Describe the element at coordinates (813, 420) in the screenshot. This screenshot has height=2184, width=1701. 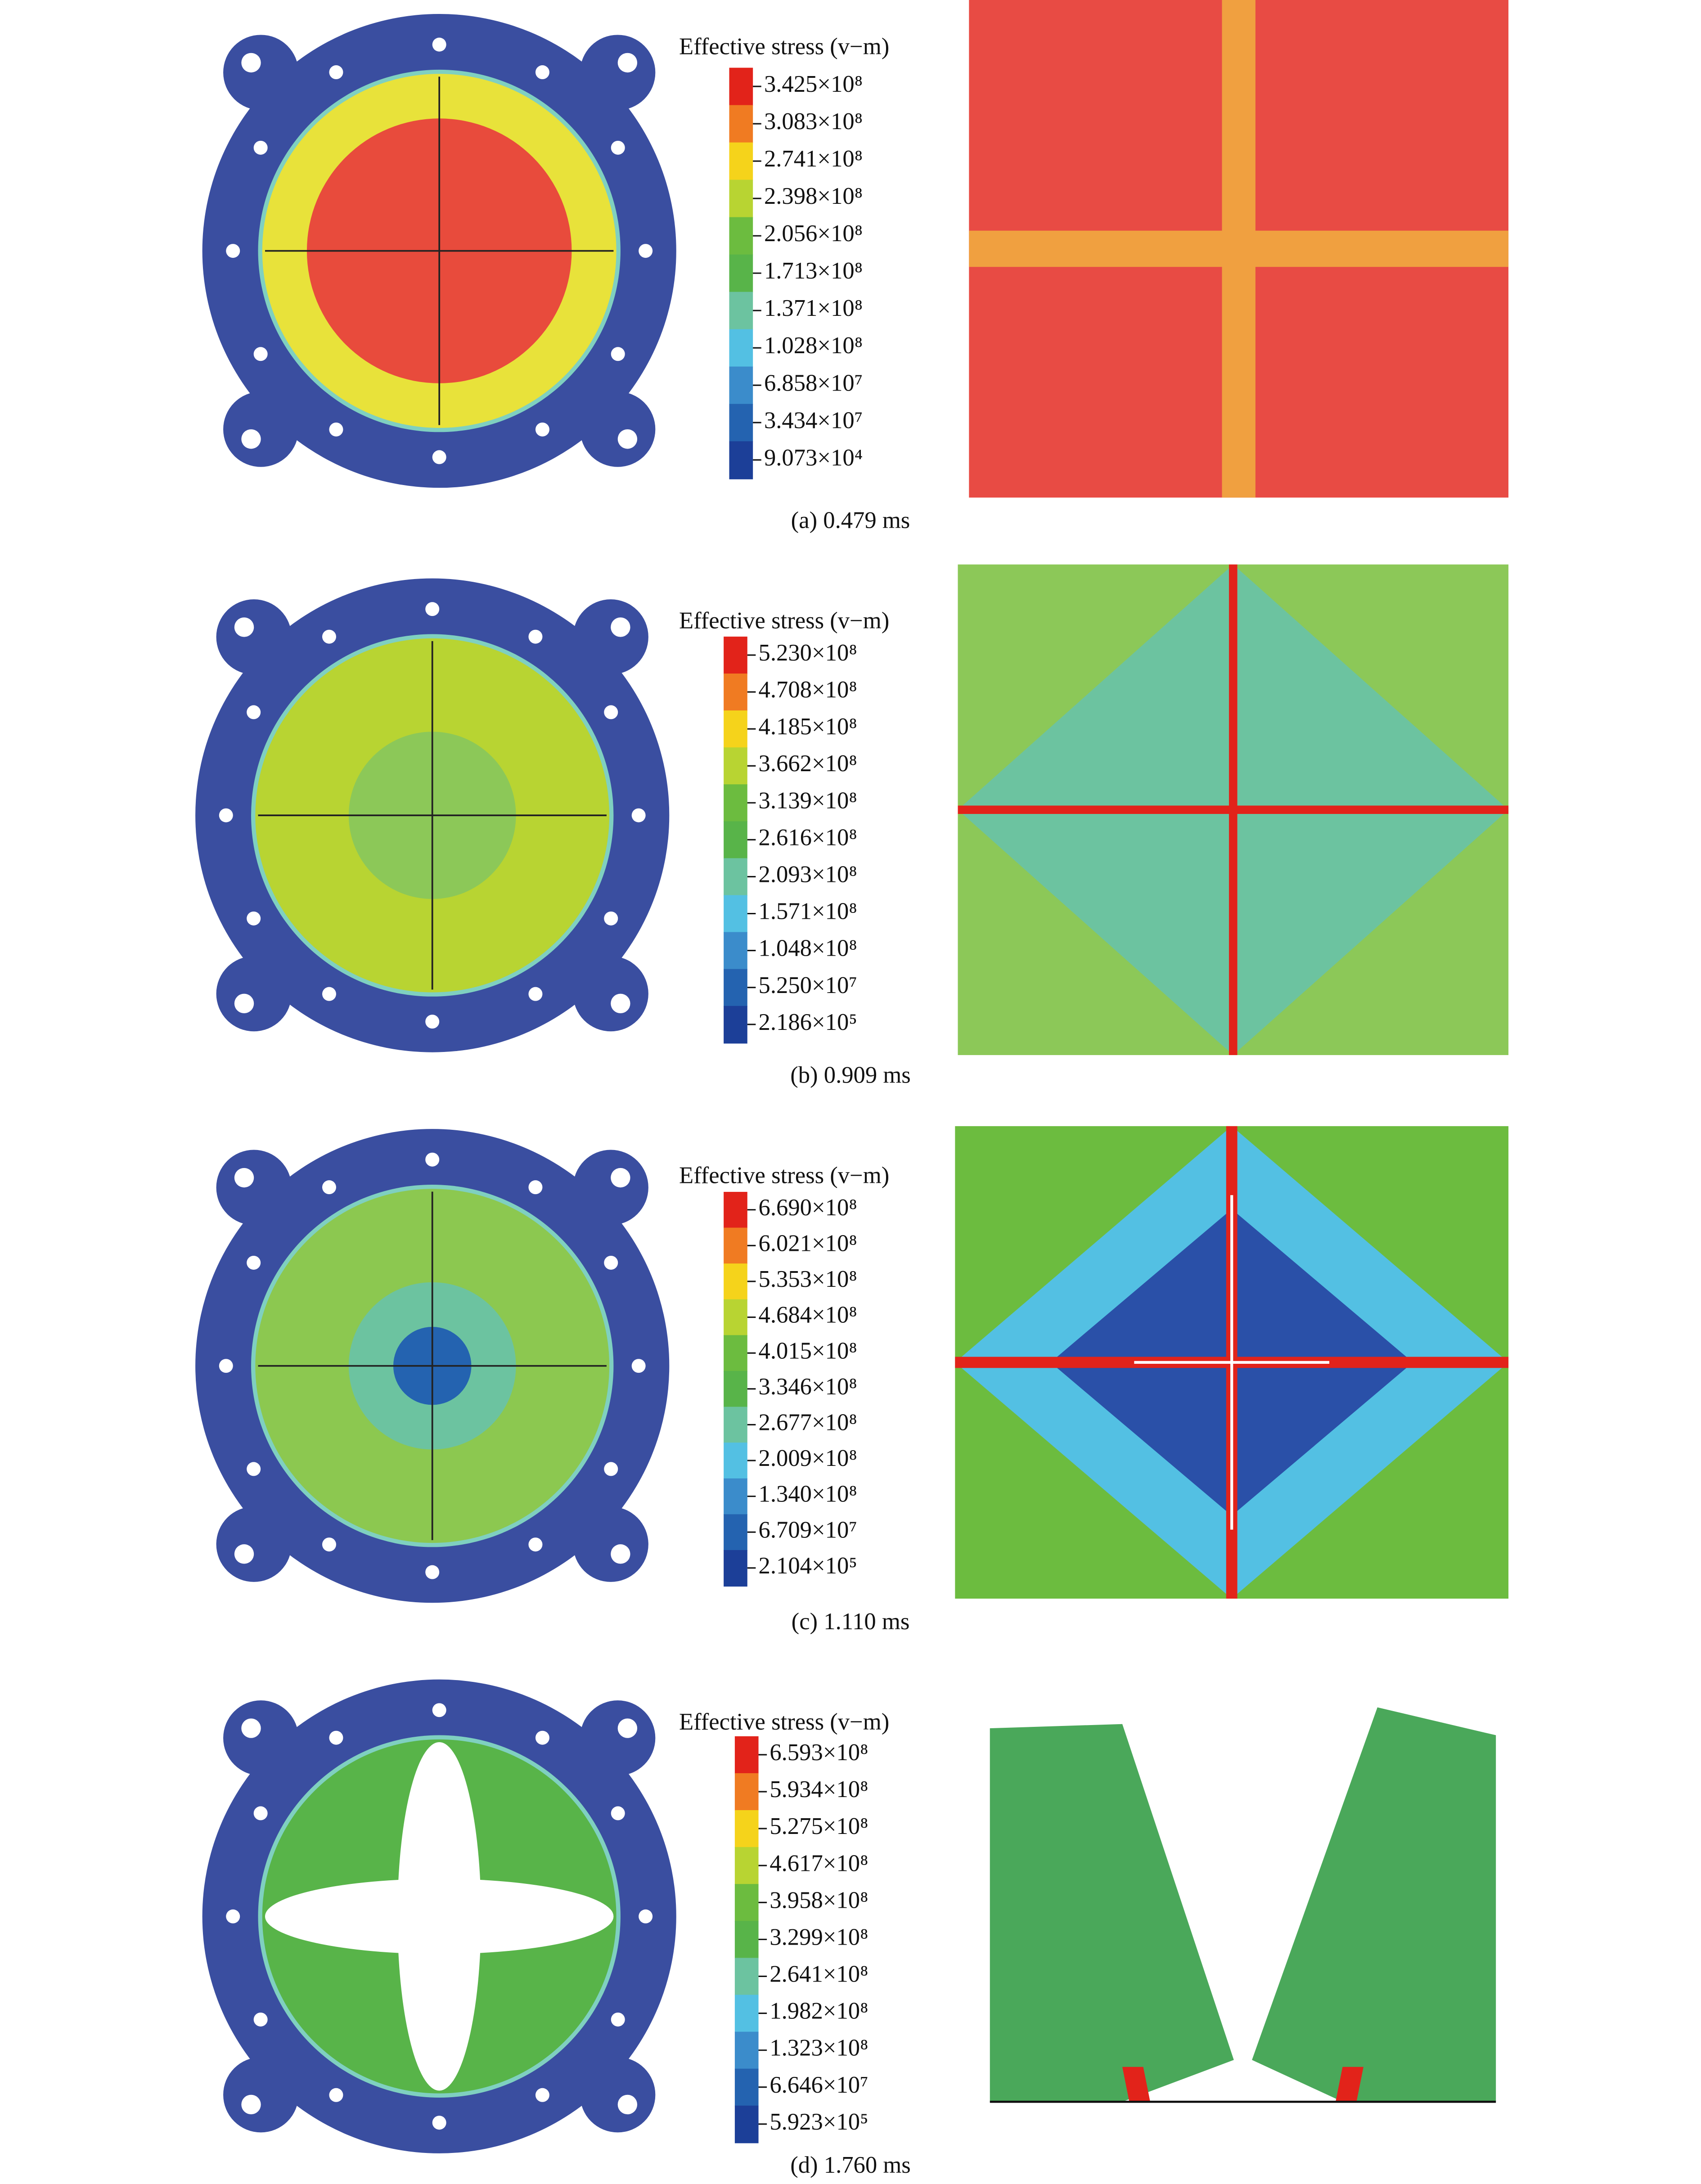
I see `legend-label: 3.434×10⁷` at that location.